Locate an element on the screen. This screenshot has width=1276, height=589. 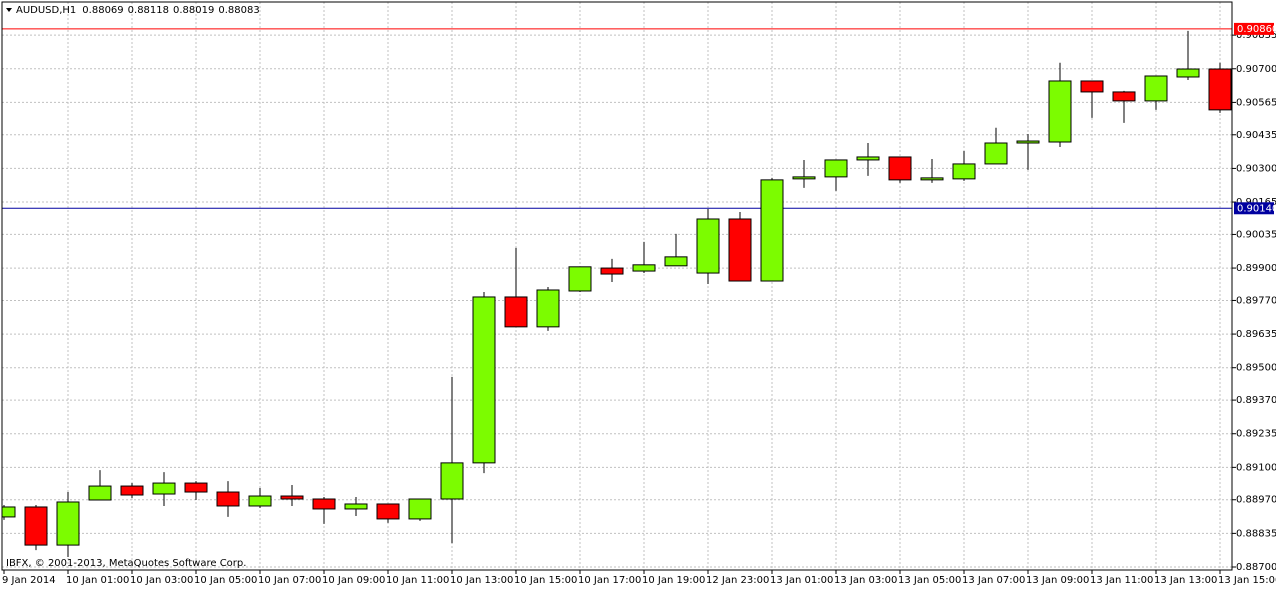
x-tick-label: 13 Jan 01:00 is located at coordinates (801, 580).